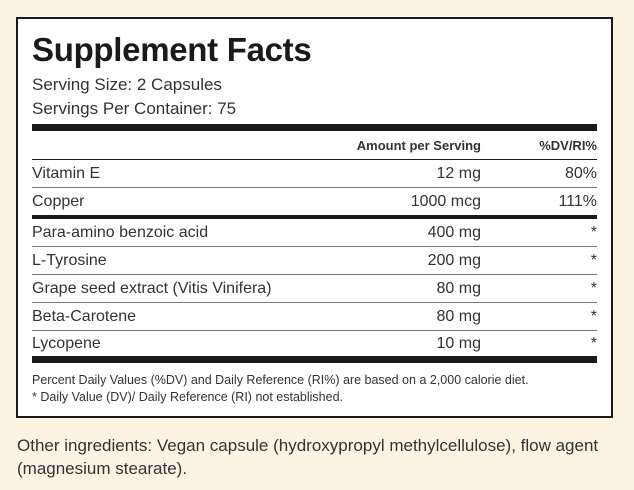 Image resolution: width=634 pixels, height=490 pixels. I want to click on nutrient-amount: 10 mg, so click(458, 343).